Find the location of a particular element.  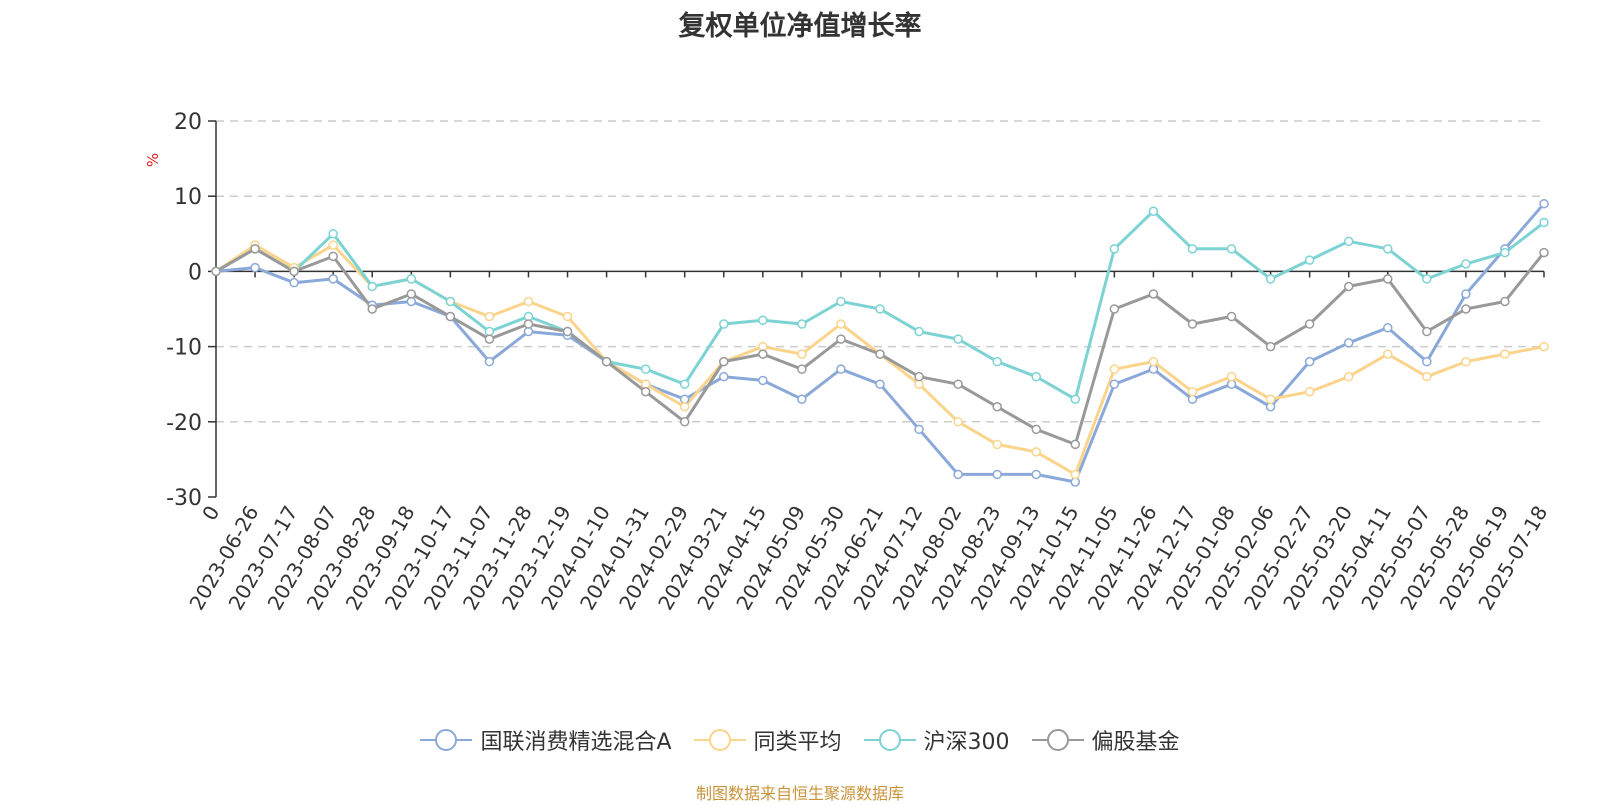

data-source-note: 制图数据来自恒生聚源数据库 is located at coordinates (799, 793).